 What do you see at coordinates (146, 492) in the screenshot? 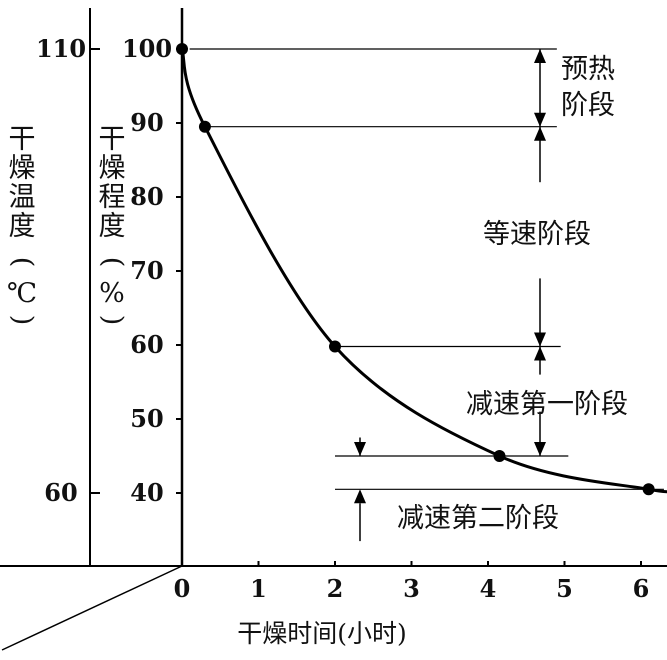
I see `y-tick-label: 40` at bounding box center [146, 492].